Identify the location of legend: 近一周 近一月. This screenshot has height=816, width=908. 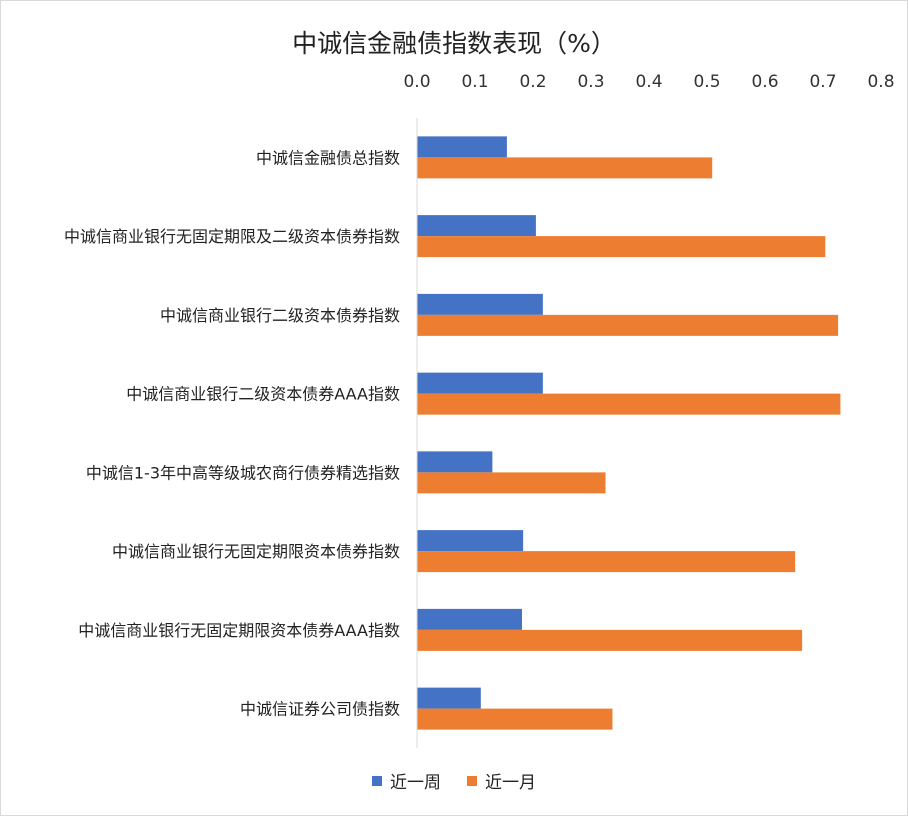
(454, 780).